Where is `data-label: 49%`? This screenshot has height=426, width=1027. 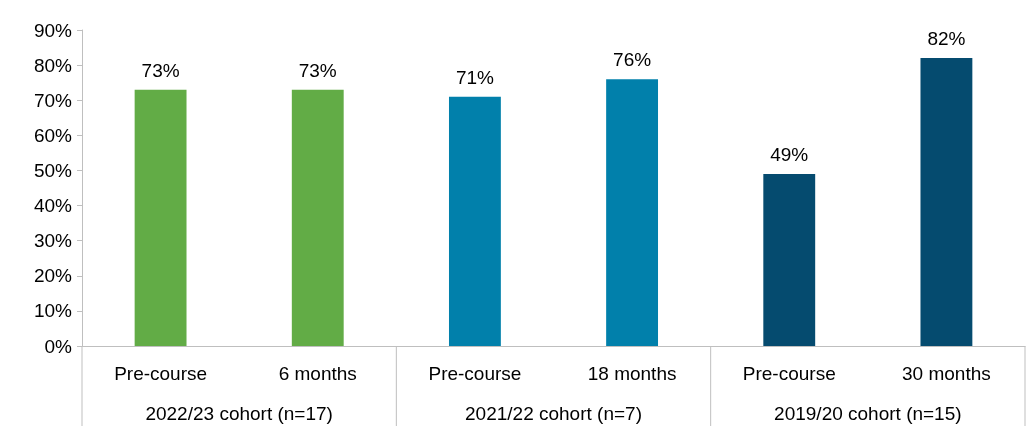 data-label: 49% is located at coordinates (789, 154).